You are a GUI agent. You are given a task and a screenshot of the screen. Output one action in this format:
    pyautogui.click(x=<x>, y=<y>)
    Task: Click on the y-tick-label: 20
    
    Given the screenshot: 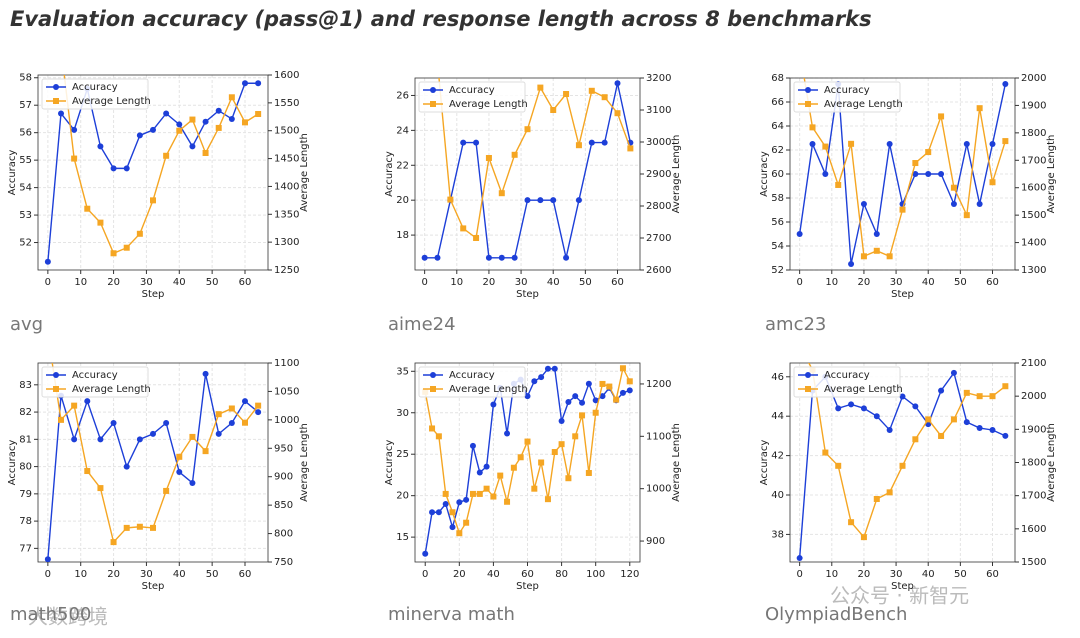 What is the action you would take?
    pyautogui.click(x=402, y=496)
    